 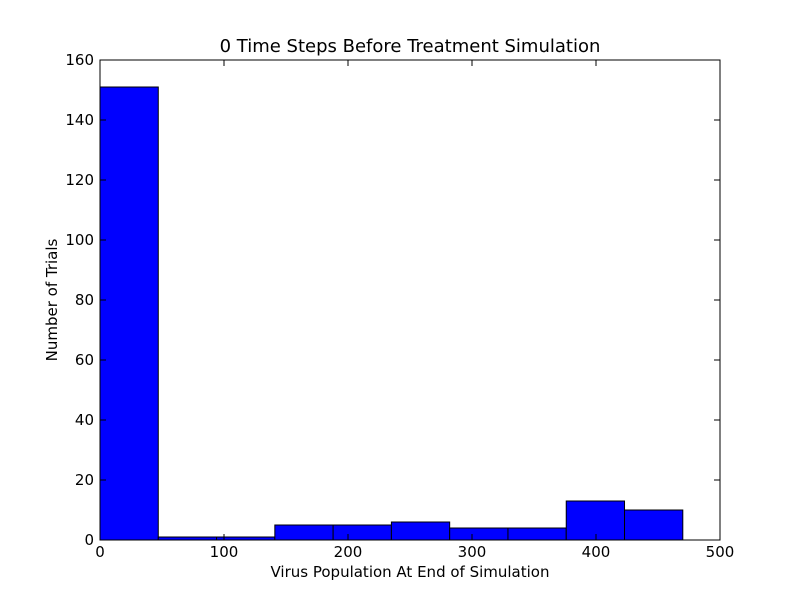 I want to click on x-tick-label: 500, so click(x=720, y=552).